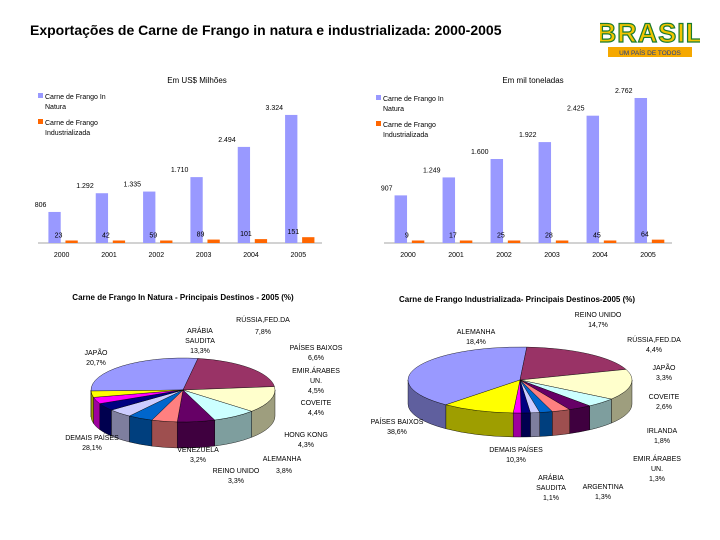 The width and height of the screenshot is (720, 540). What do you see at coordinates (662, 441) in the screenshot?
I see `pie-3-value-irlanda: 1,8%` at bounding box center [662, 441].